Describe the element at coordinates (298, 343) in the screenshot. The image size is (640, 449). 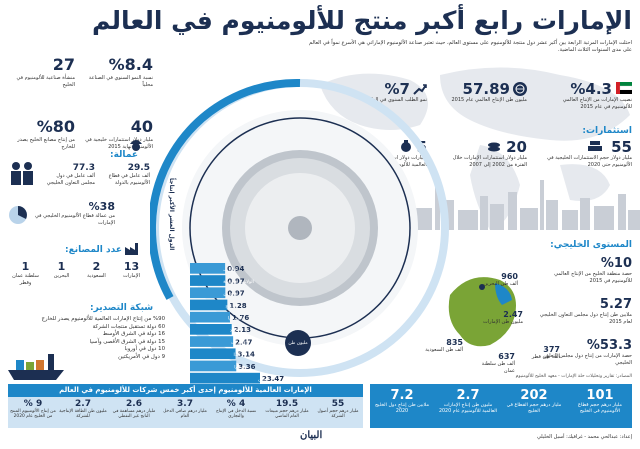
I see `unit-badge: مليون طن` at that location.